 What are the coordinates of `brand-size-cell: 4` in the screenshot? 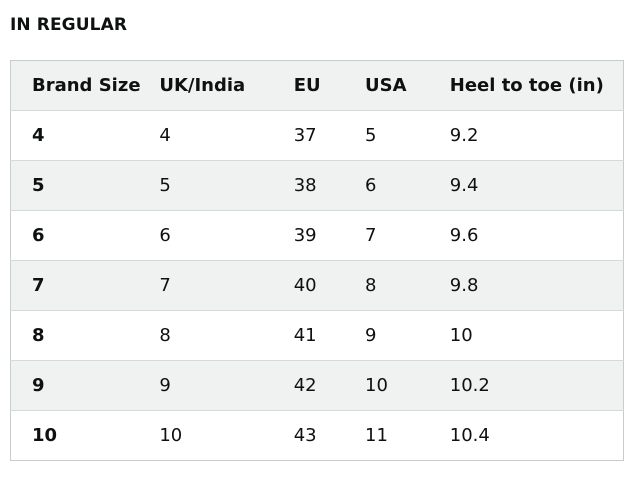 It's located at (85, 135).